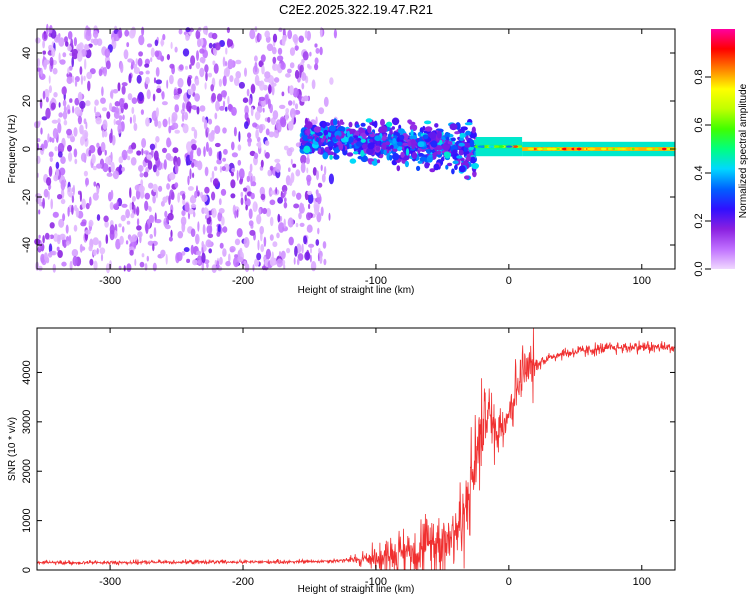 The image size is (750, 600). What do you see at coordinates (509, 582) in the screenshot?
I see `x-tick-label: 0` at bounding box center [509, 582].